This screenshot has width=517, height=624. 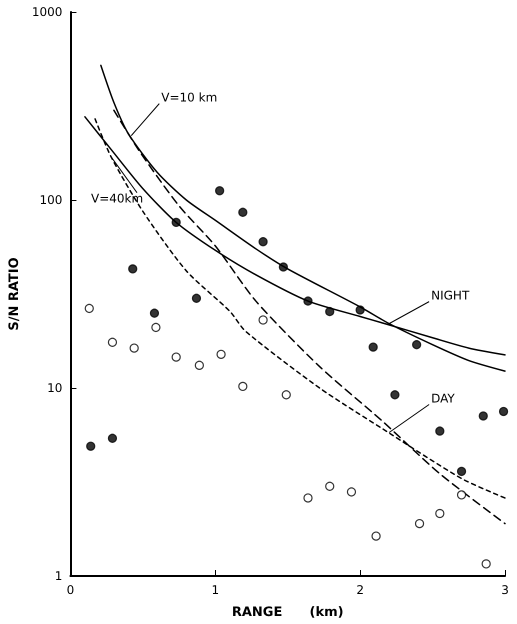 What do you see at coordinates (215, 590) in the screenshot?
I see `x-tick-label: 1` at bounding box center [215, 590].